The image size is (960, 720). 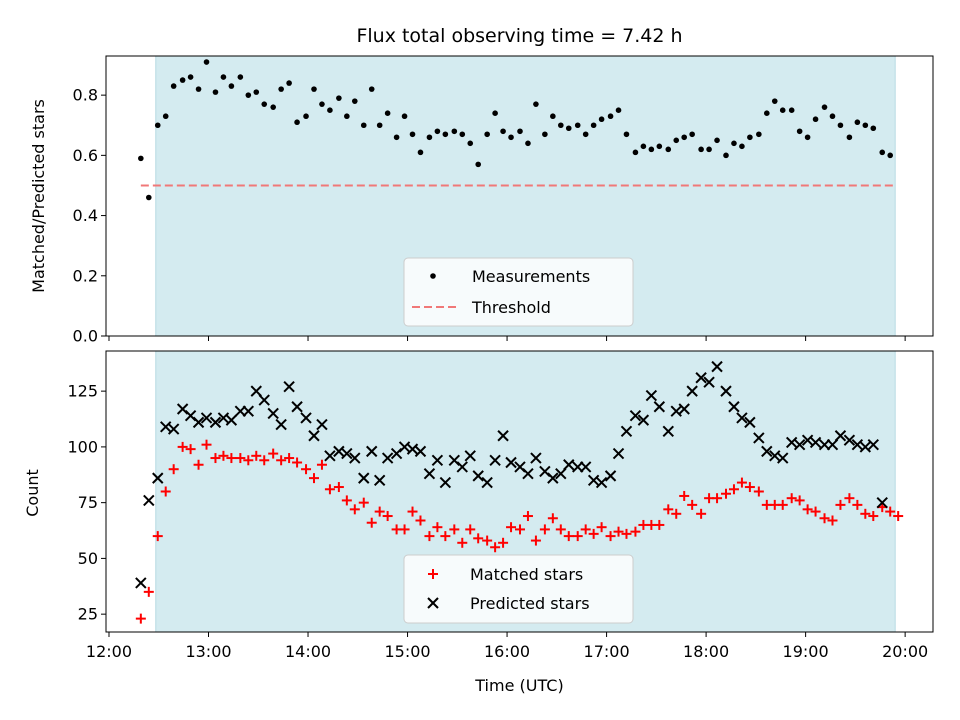 I want to click on top-ytick-label: 0.6, so click(x=85, y=155).